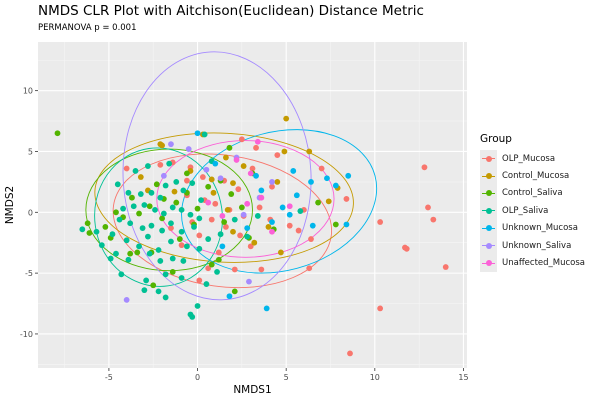 The height and width of the screenshot is (400, 600). I want to click on legend-item-unknown-mucosa: Unknown_Mucosa, so click(532, 228).